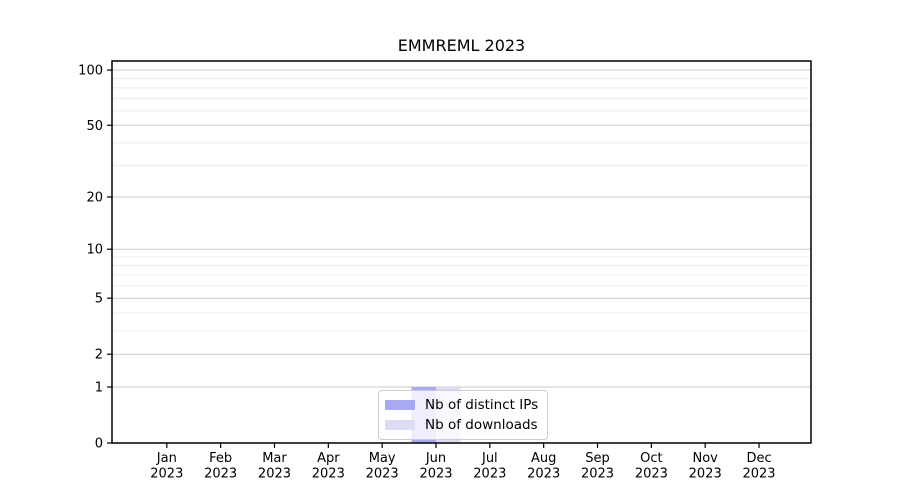 This screenshot has width=900, height=500. Describe the element at coordinates (90, 71) in the screenshot. I see `y-tick-label: 100` at that location.